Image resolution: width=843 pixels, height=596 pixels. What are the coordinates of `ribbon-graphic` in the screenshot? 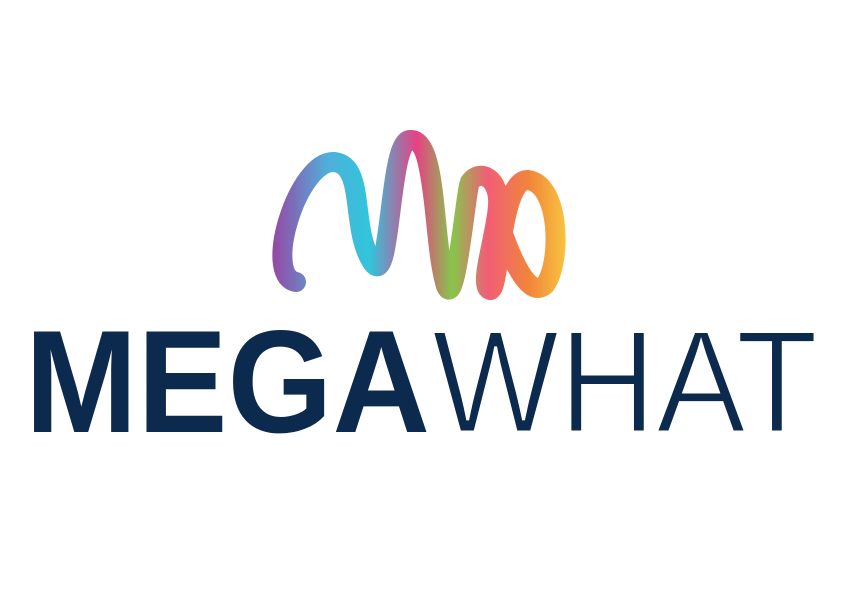 It's located at (419, 215).